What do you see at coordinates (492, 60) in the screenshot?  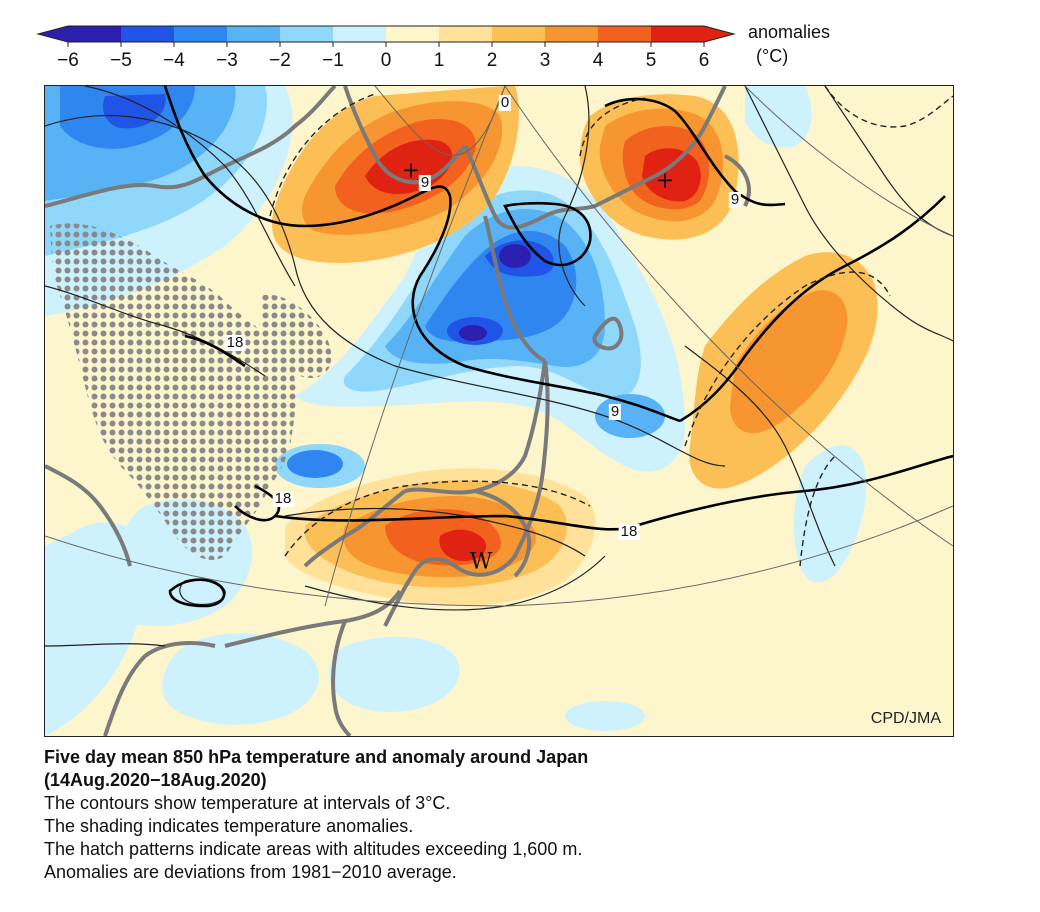 I see `colorbar-tick: 2` at bounding box center [492, 60].